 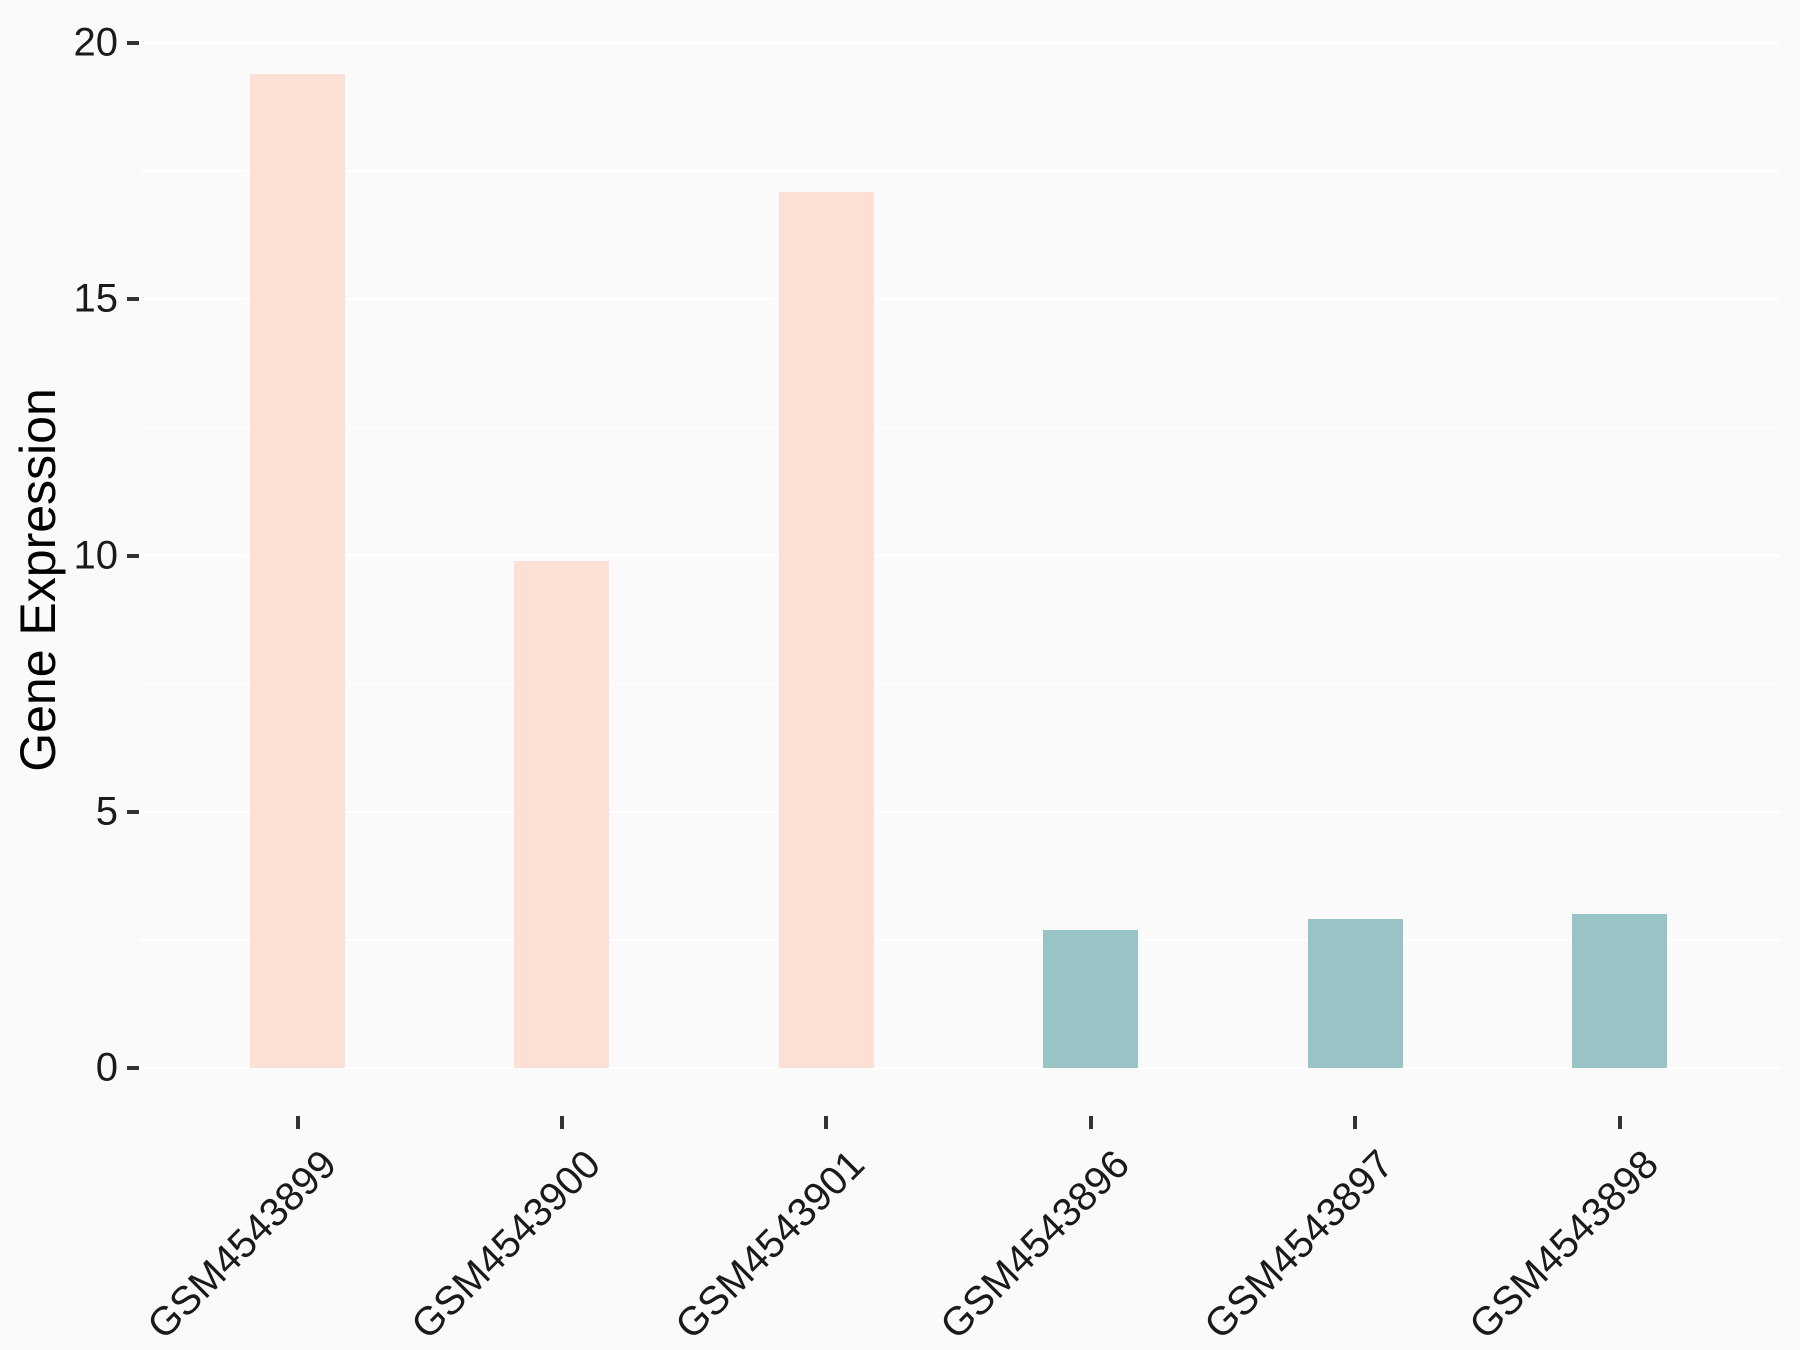 What do you see at coordinates (1299, 1245) in the screenshot?
I see `x-tick-label: GSM4543897` at bounding box center [1299, 1245].